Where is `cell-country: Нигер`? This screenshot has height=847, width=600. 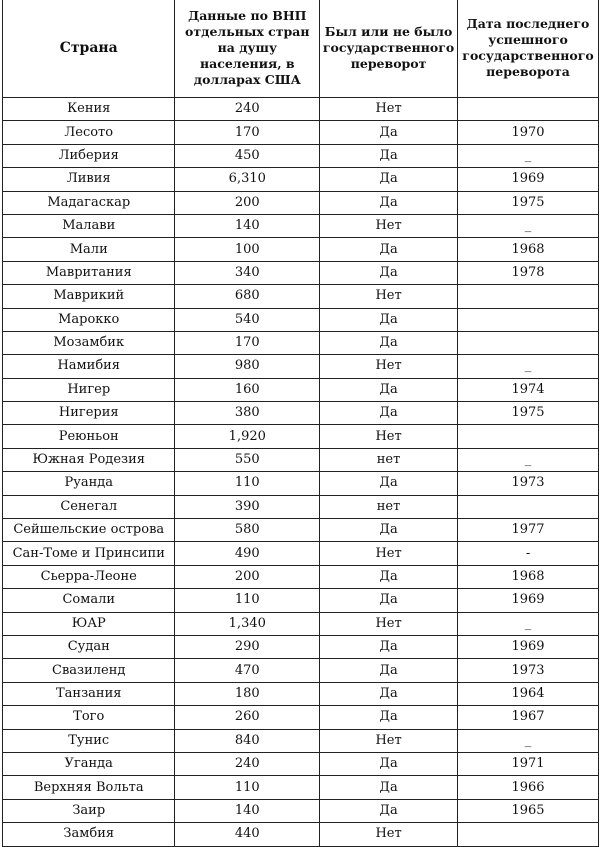
cell-country: Нигер is located at coordinates (88, 390).